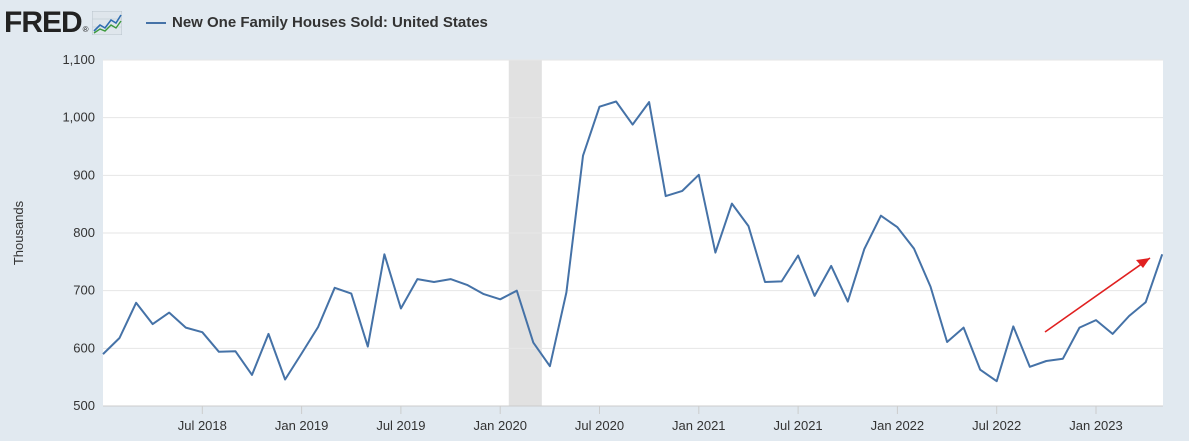 The height and width of the screenshot is (441, 1189). I want to click on registered-mark: ®, so click(85, 29).